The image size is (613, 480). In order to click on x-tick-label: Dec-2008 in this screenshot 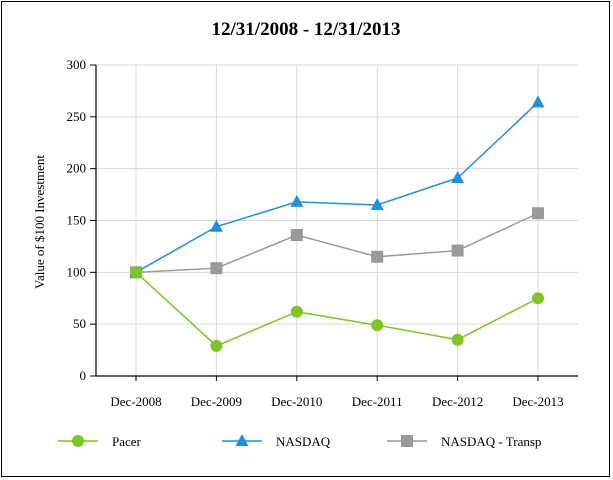, I will do `click(135, 401)`.